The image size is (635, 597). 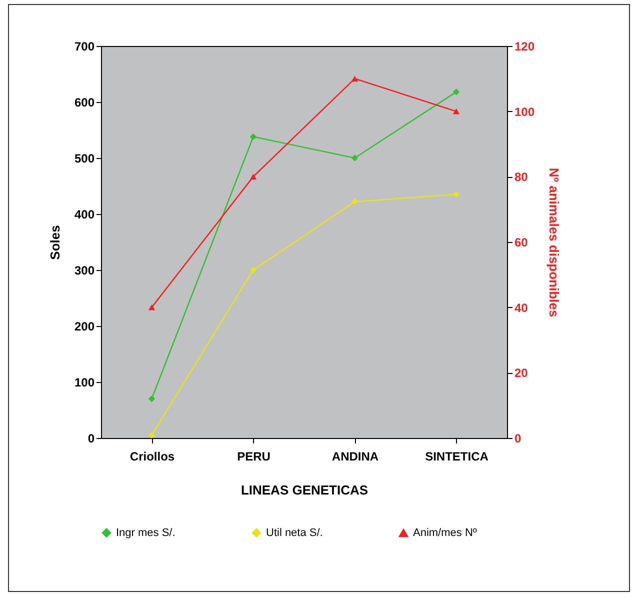 What do you see at coordinates (524, 111) in the screenshot?
I see `y2-tick-label: 100` at bounding box center [524, 111].